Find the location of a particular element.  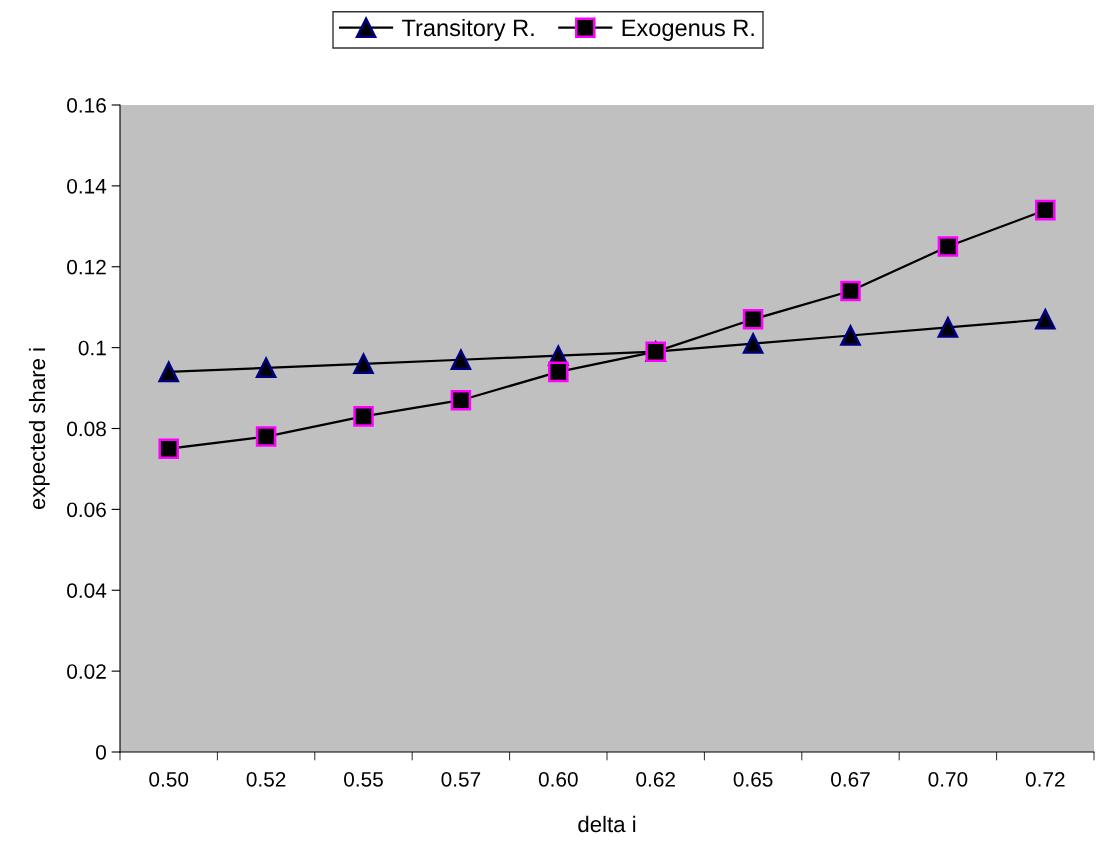

y-tick-label: 0.04 is located at coordinates (87, 590).